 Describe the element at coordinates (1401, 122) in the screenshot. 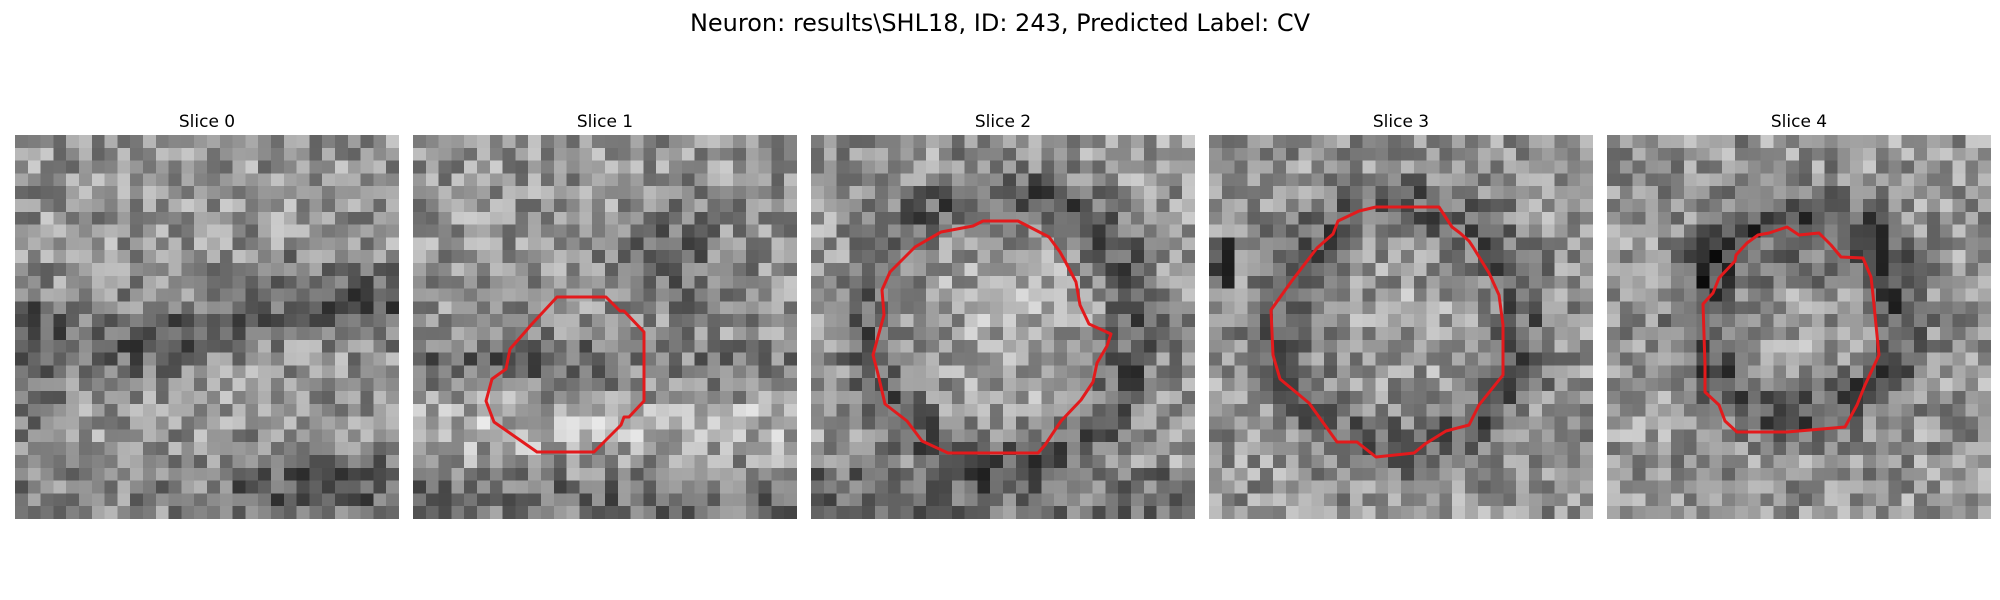

I see `slice-title: Slice 3` at that location.